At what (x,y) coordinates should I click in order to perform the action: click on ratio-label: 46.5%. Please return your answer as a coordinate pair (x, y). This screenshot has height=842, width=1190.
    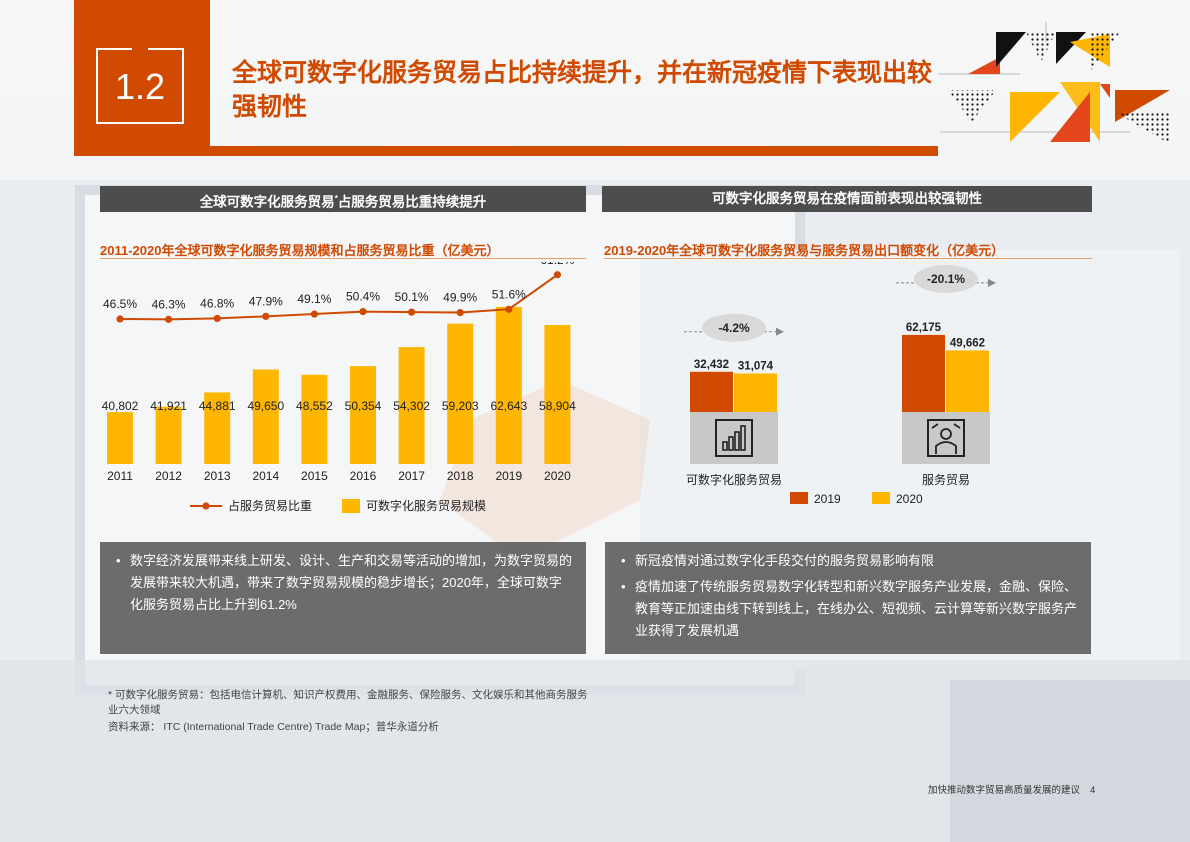
    Looking at the image, I should click on (120, 304).